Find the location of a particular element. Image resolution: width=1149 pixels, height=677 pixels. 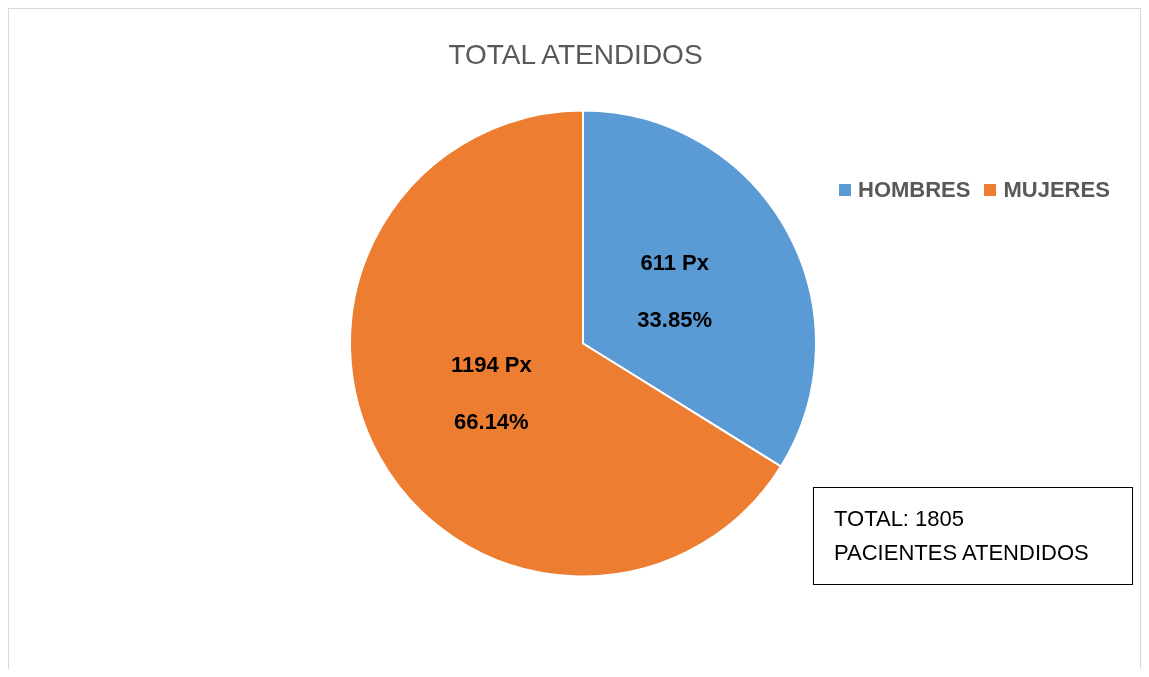

legend-label: MUJERES is located at coordinates (1056, 190).